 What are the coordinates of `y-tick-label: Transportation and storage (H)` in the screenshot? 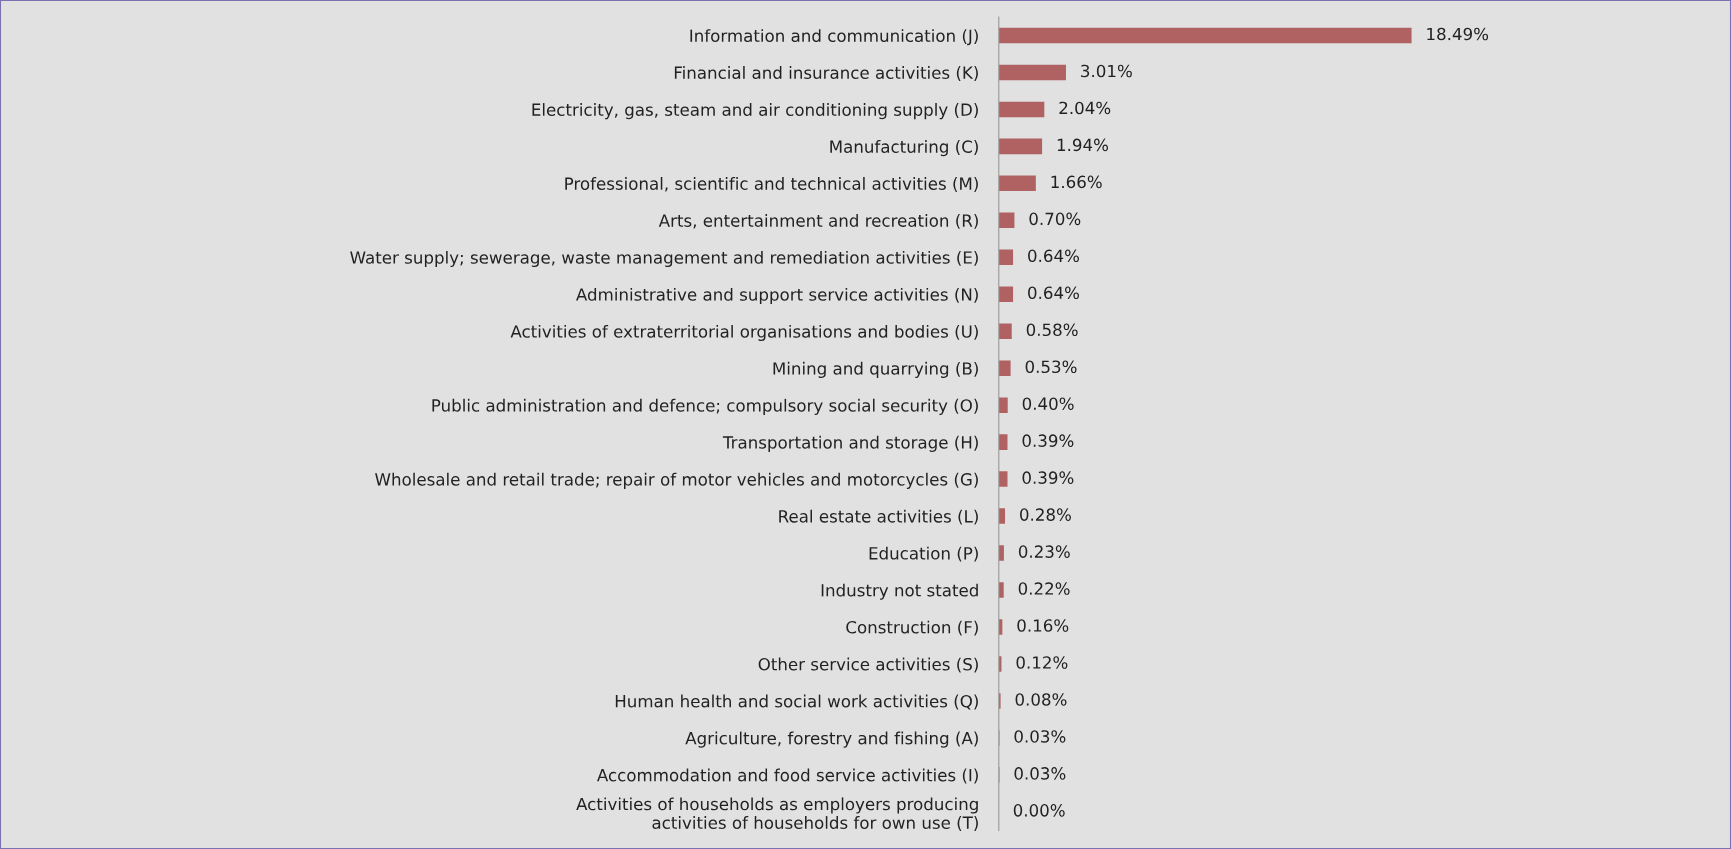 It's located at (850, 443).